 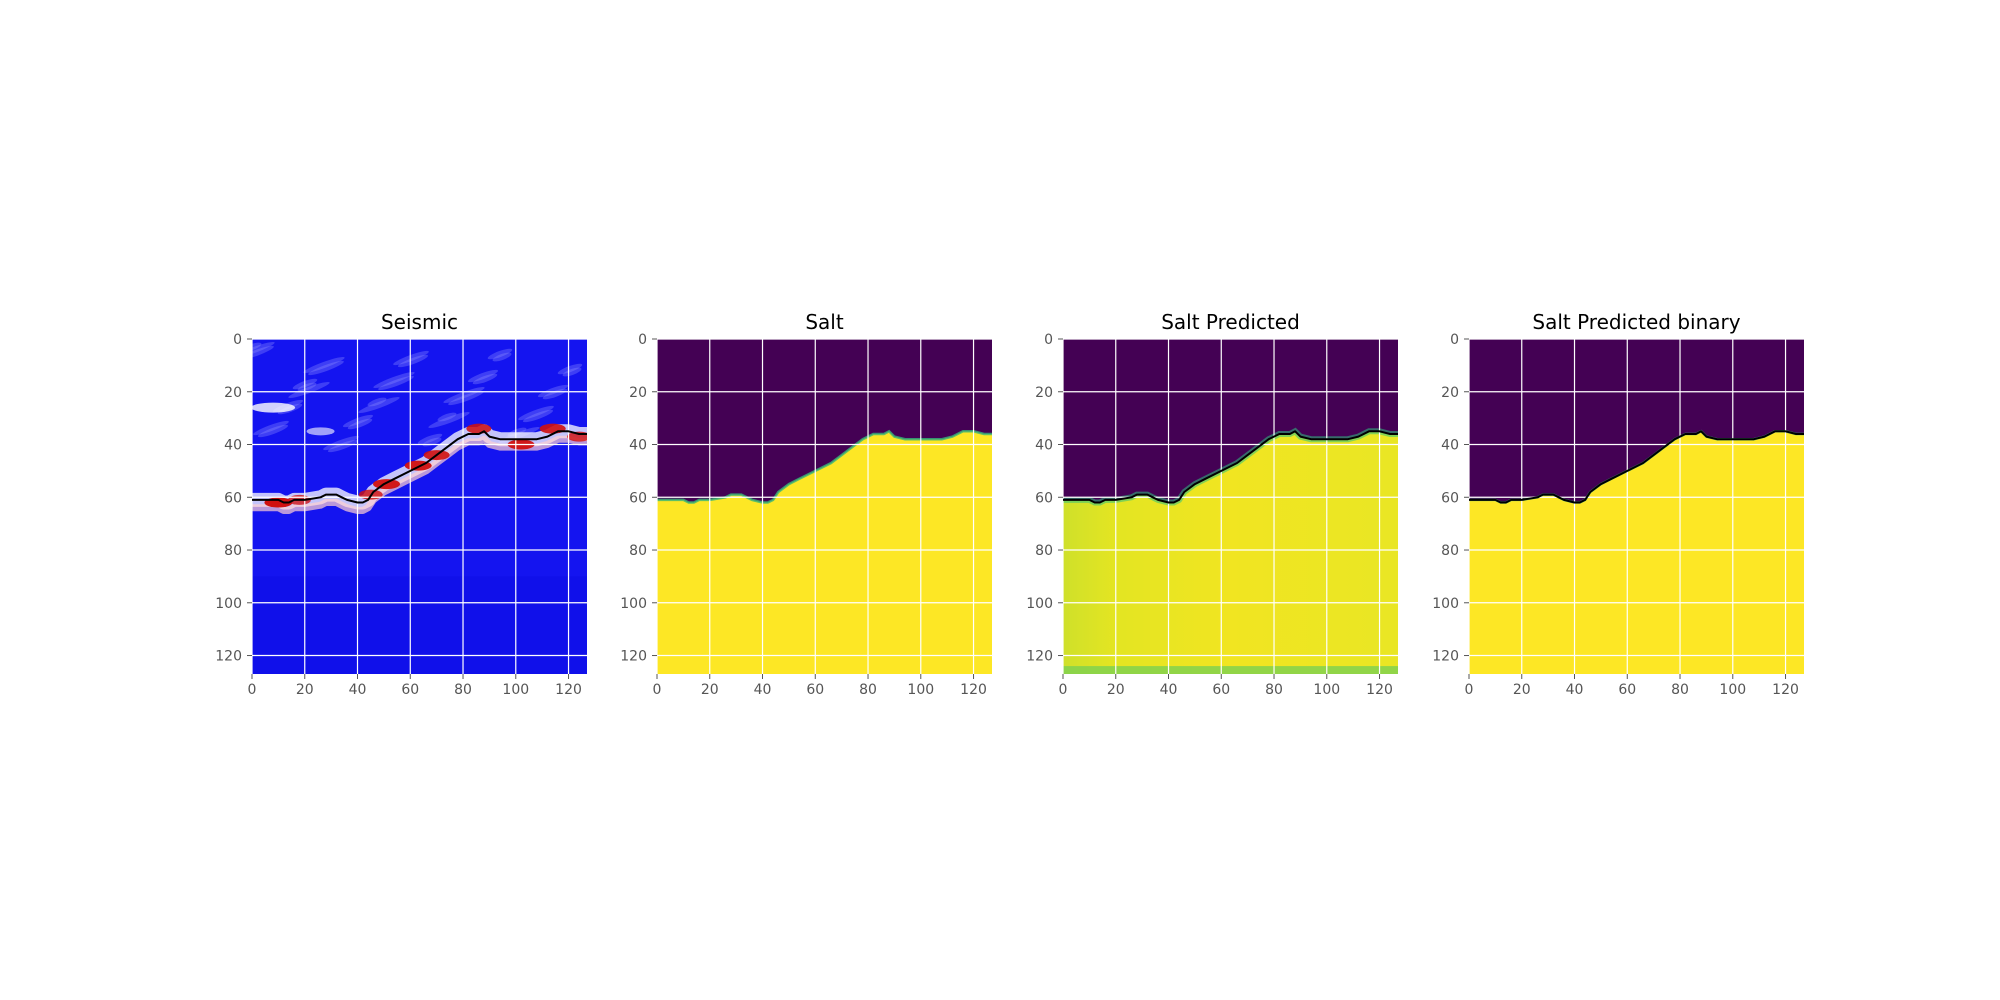 I want to click on panel-title: Salt Predicted, so click(x=1230, y=322).